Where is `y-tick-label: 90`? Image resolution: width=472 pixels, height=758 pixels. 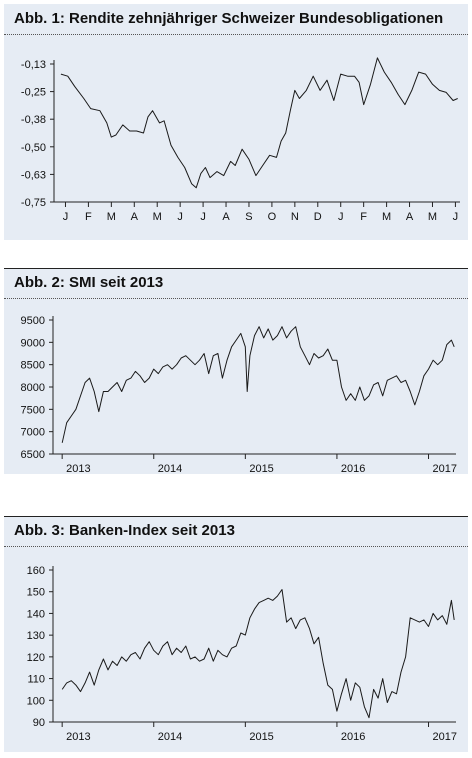
y-tick-label: 90 is located at coordinates (39, 723).